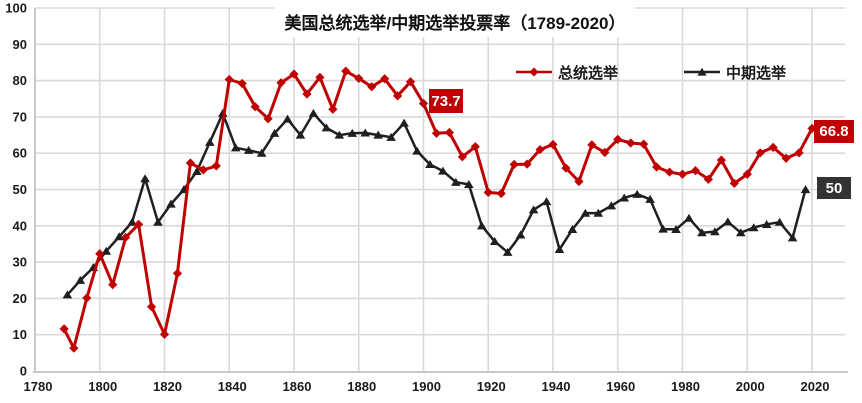  Describe the element at coordinates (702, 71) in the screenshot. I see `midterm-series-marker-icon` at that location.